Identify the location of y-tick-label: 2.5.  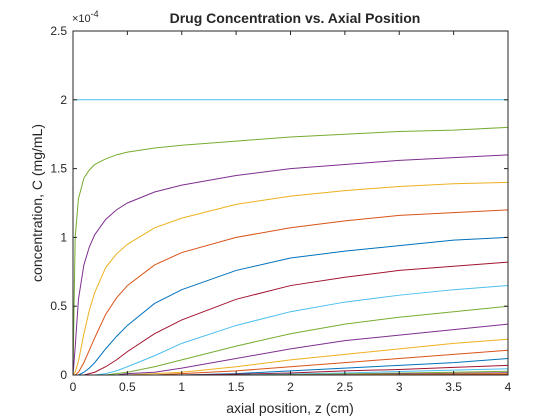
(58, 31).